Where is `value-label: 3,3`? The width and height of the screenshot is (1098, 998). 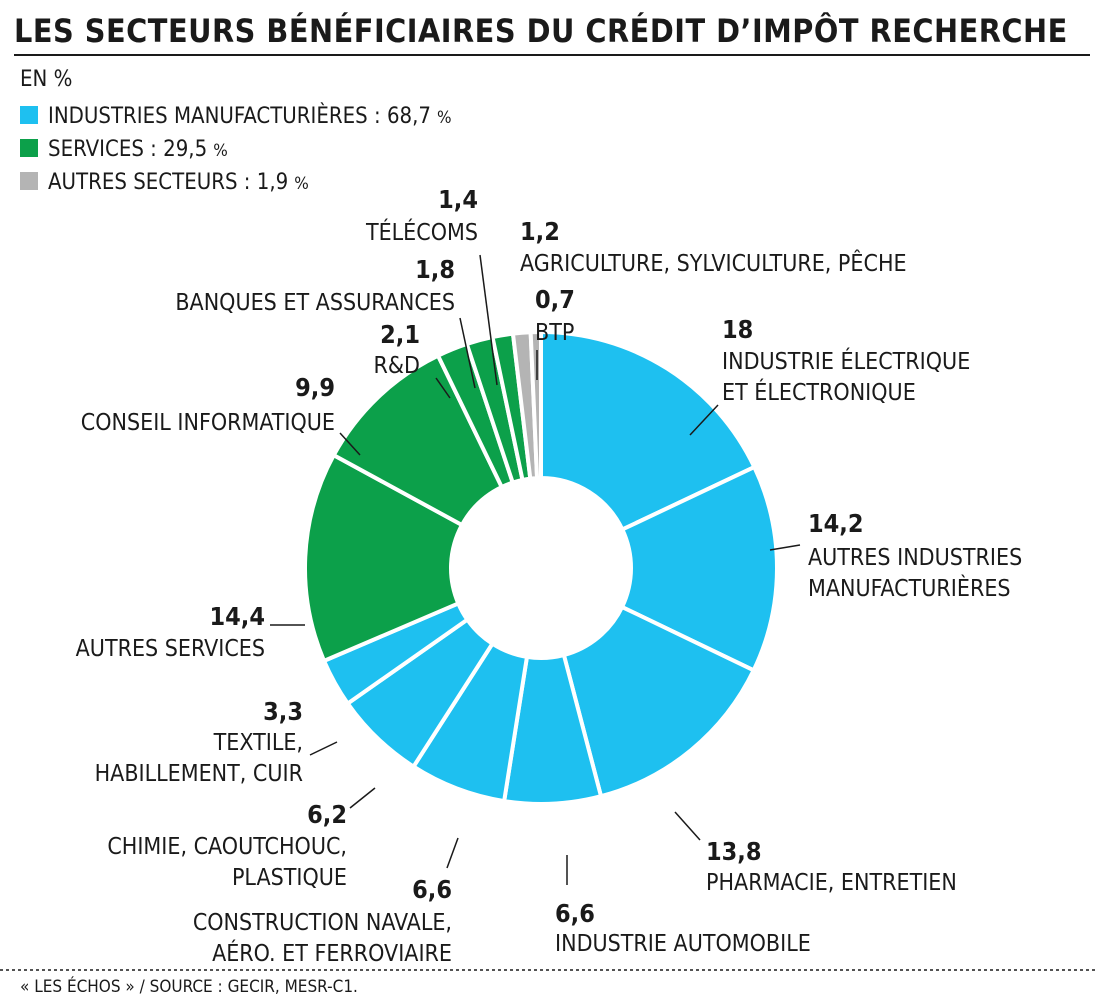 value-label: 3,3 is located at coordinates (283, 711).